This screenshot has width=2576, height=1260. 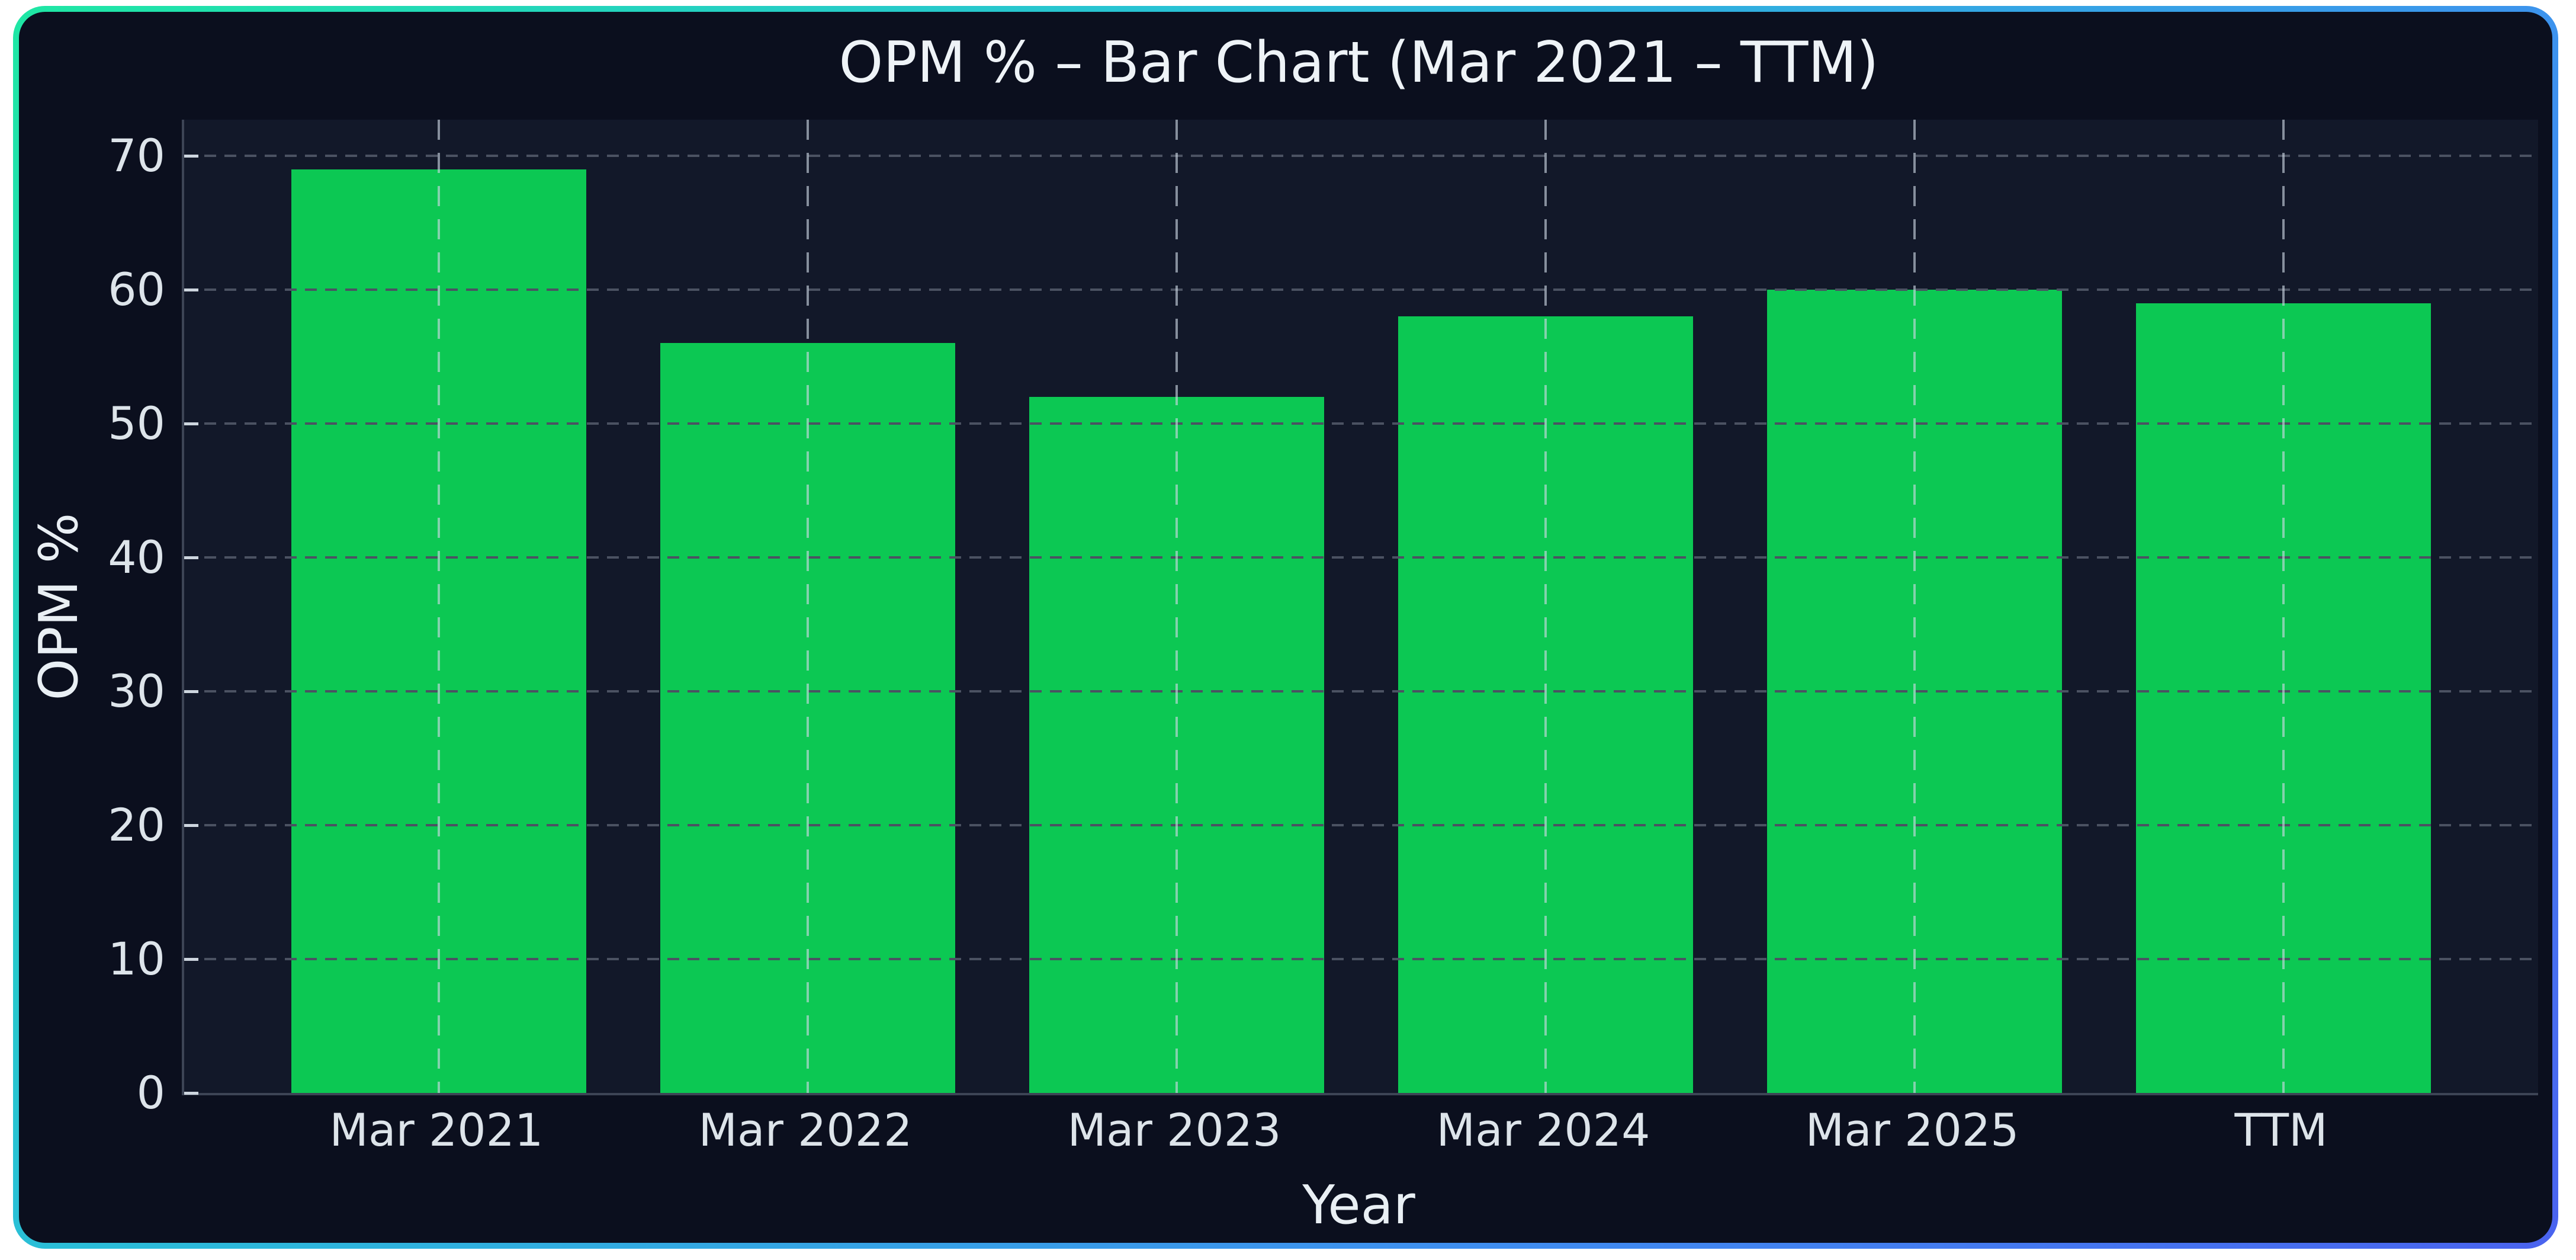 What do you see at coordinates (2281, 1130) in the screenshot?
I see `x-tick-label-ttm: TTM` at bounding box center [2281, 1130].